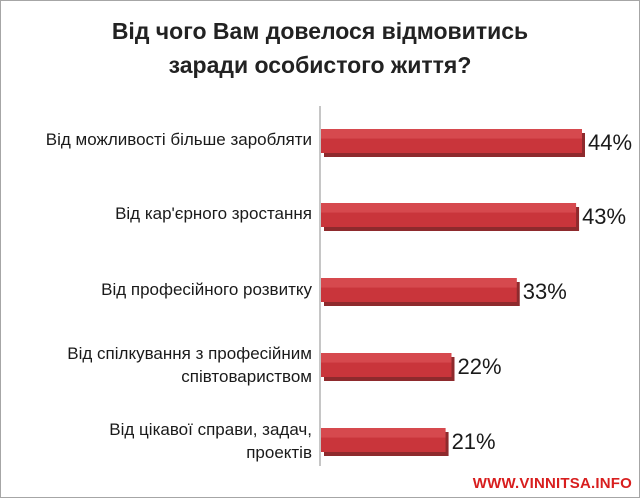 The image size is (640, 498). Describe the element at coordinates (552, 483) in the screenshot. I see `watermark-text: WWW.VINNITSA.INFO` at that location.